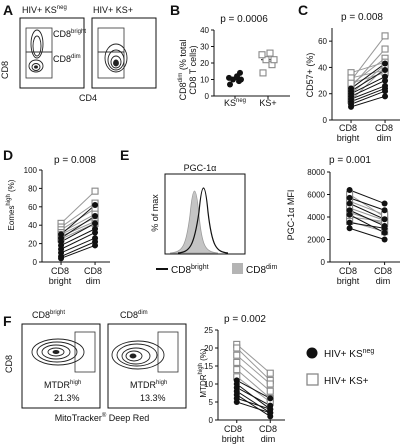 Image resolution: width=410 pixels, height=445 pixels. I want to click on panel-f-xlabel: MitoTracker, so click(78, 418).